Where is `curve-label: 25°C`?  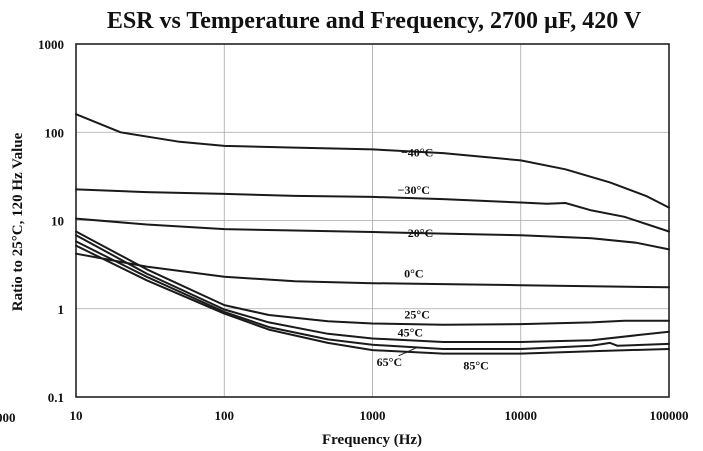
curve-label: 25°C is located at coordinates (416, 314).